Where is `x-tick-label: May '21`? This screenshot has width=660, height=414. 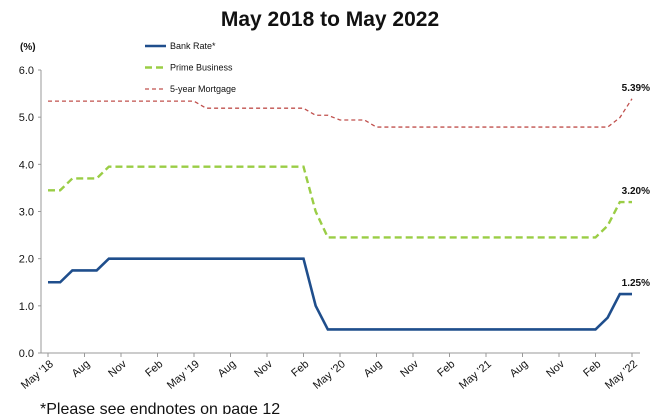 x-tick-label: May '21 is located at coordinates (475, 375).